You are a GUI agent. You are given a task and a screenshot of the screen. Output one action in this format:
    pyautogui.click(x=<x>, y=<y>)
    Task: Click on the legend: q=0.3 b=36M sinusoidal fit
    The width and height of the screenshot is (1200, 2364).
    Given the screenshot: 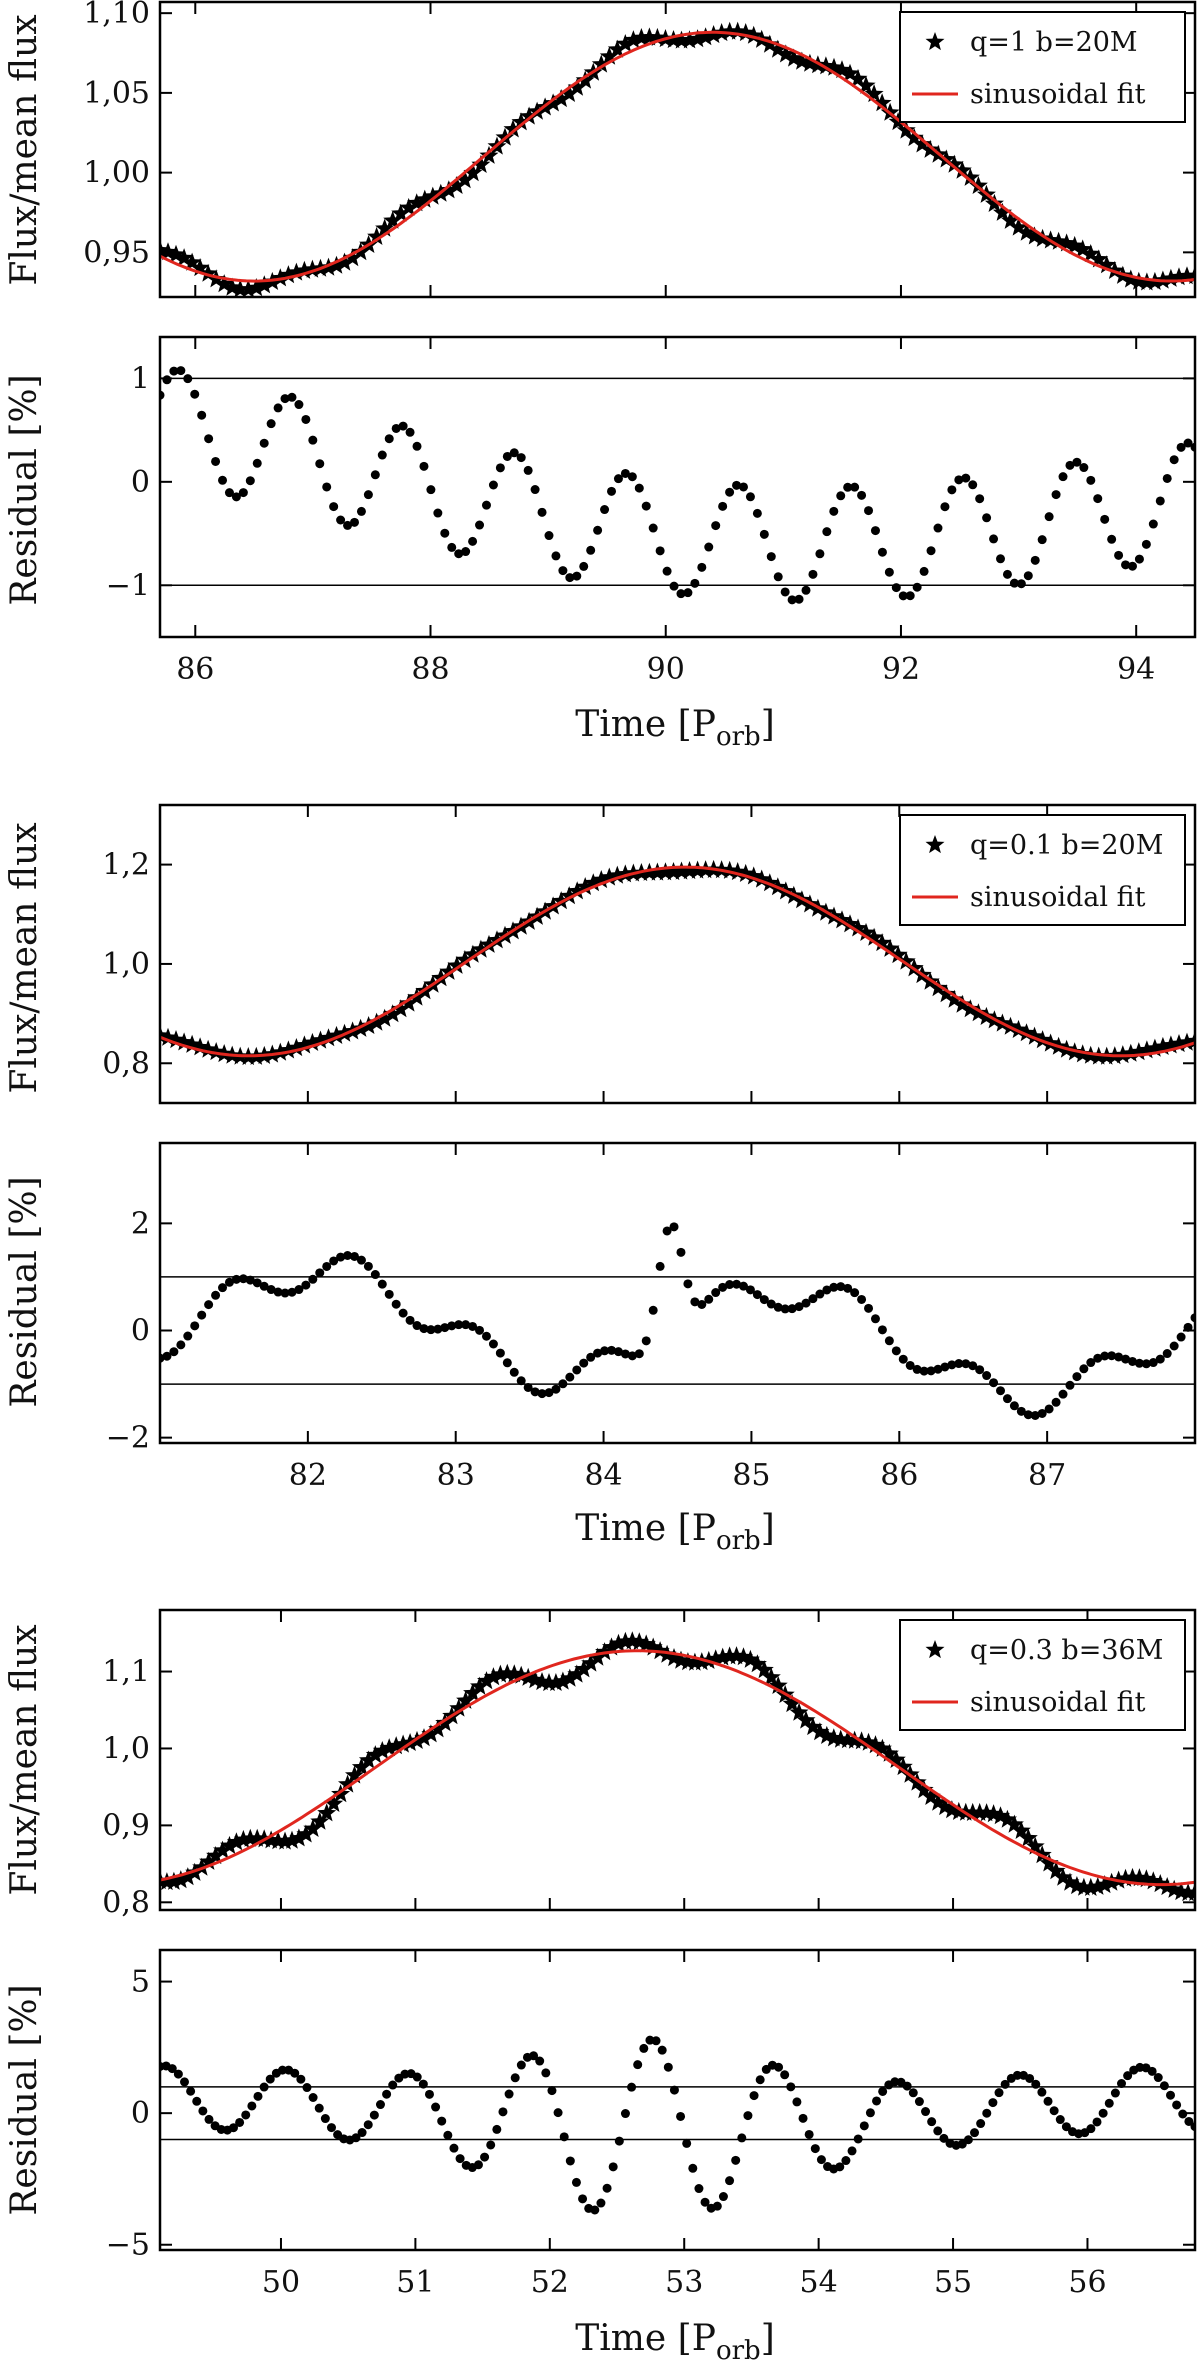 What is the action you would take?
    pyautogui.click(x=1042, y=1675)
    